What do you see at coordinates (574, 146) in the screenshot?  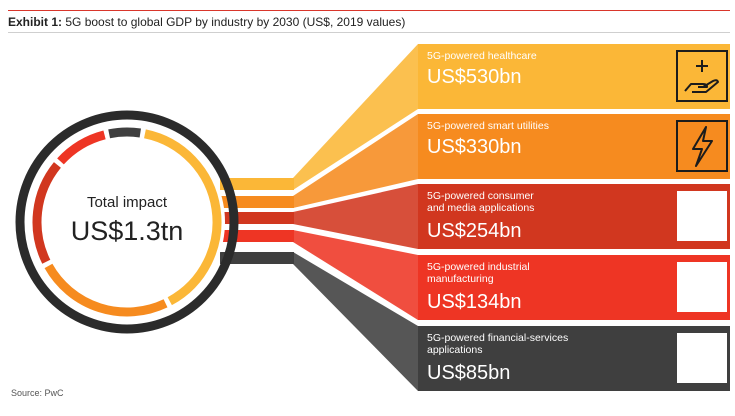 I see `industry-panel-2: 5G-powered smart utilities US$330bn` at bounding box center [574, 146].